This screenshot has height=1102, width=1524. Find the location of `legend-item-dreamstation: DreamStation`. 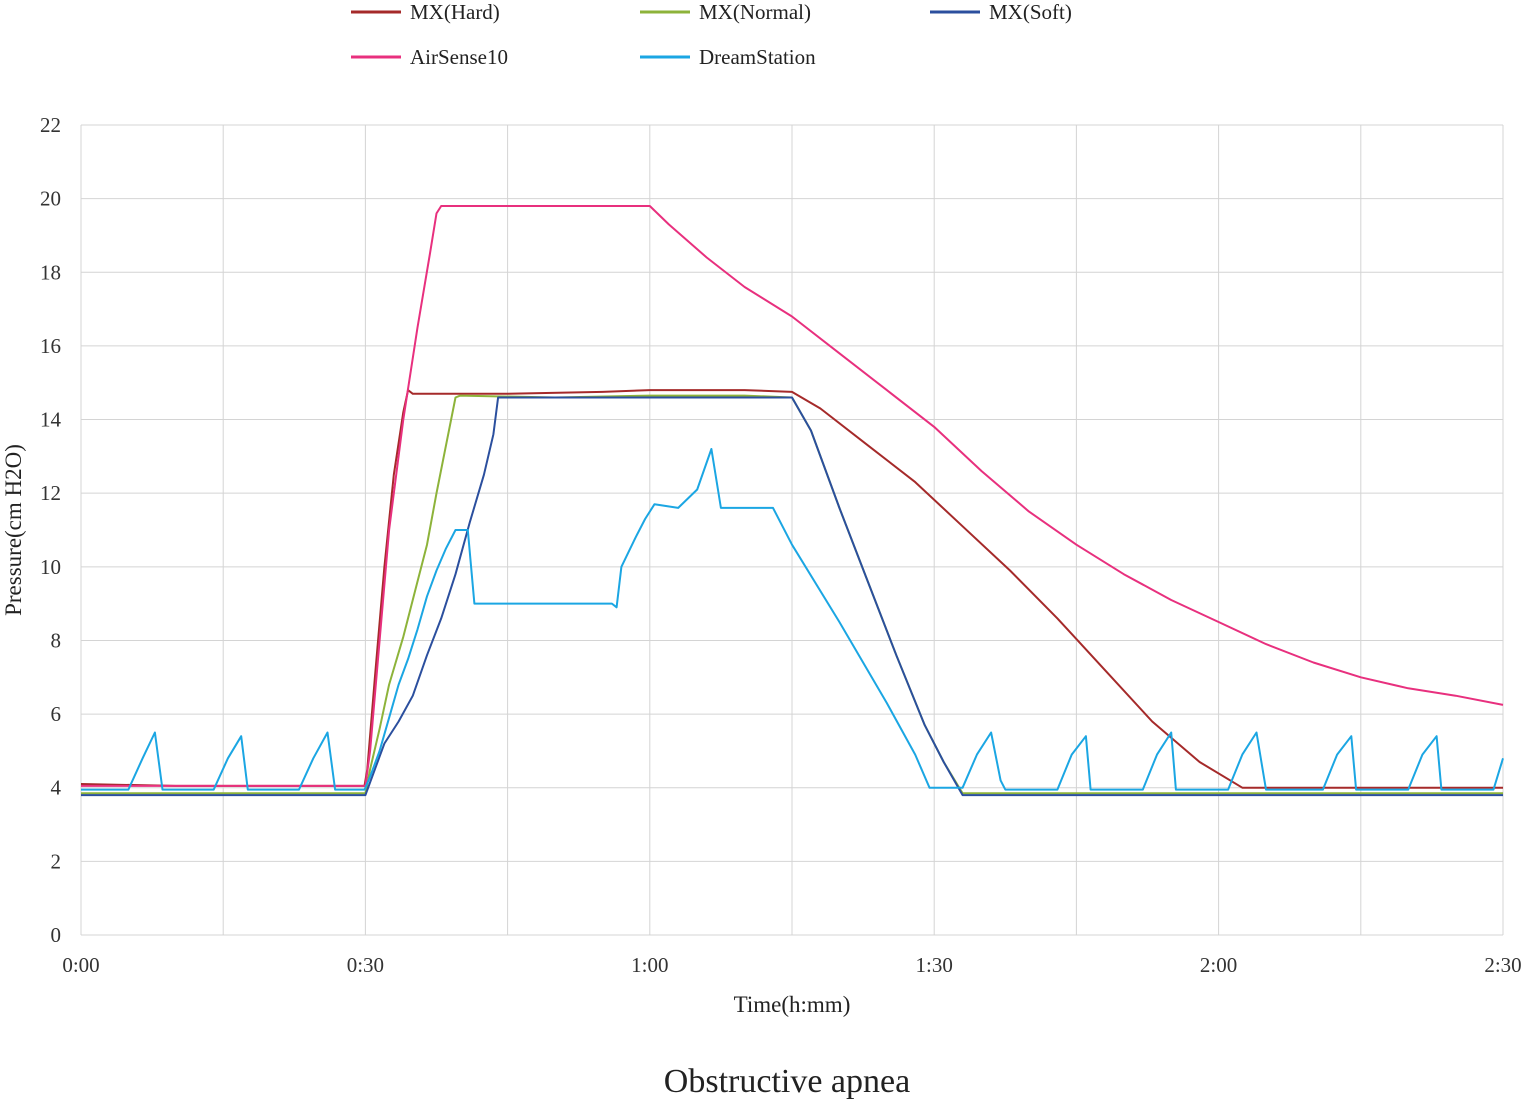

legend-item-dreamstation: DreamStation is located at coordinates (728, 57).